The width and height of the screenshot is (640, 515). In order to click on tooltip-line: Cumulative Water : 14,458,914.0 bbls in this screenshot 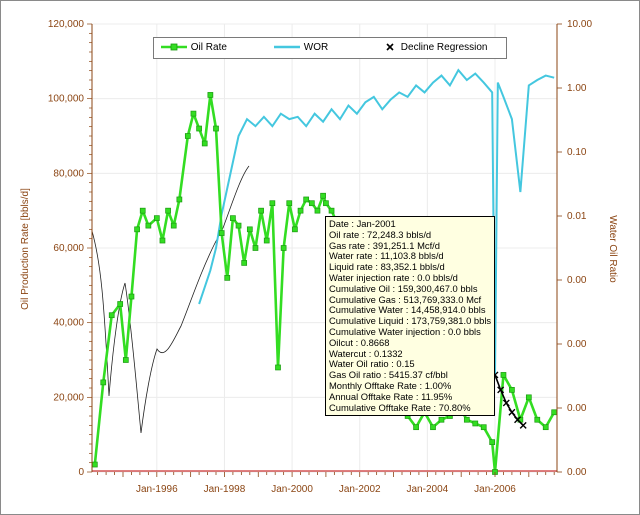, I will do `click(407, 310)`.